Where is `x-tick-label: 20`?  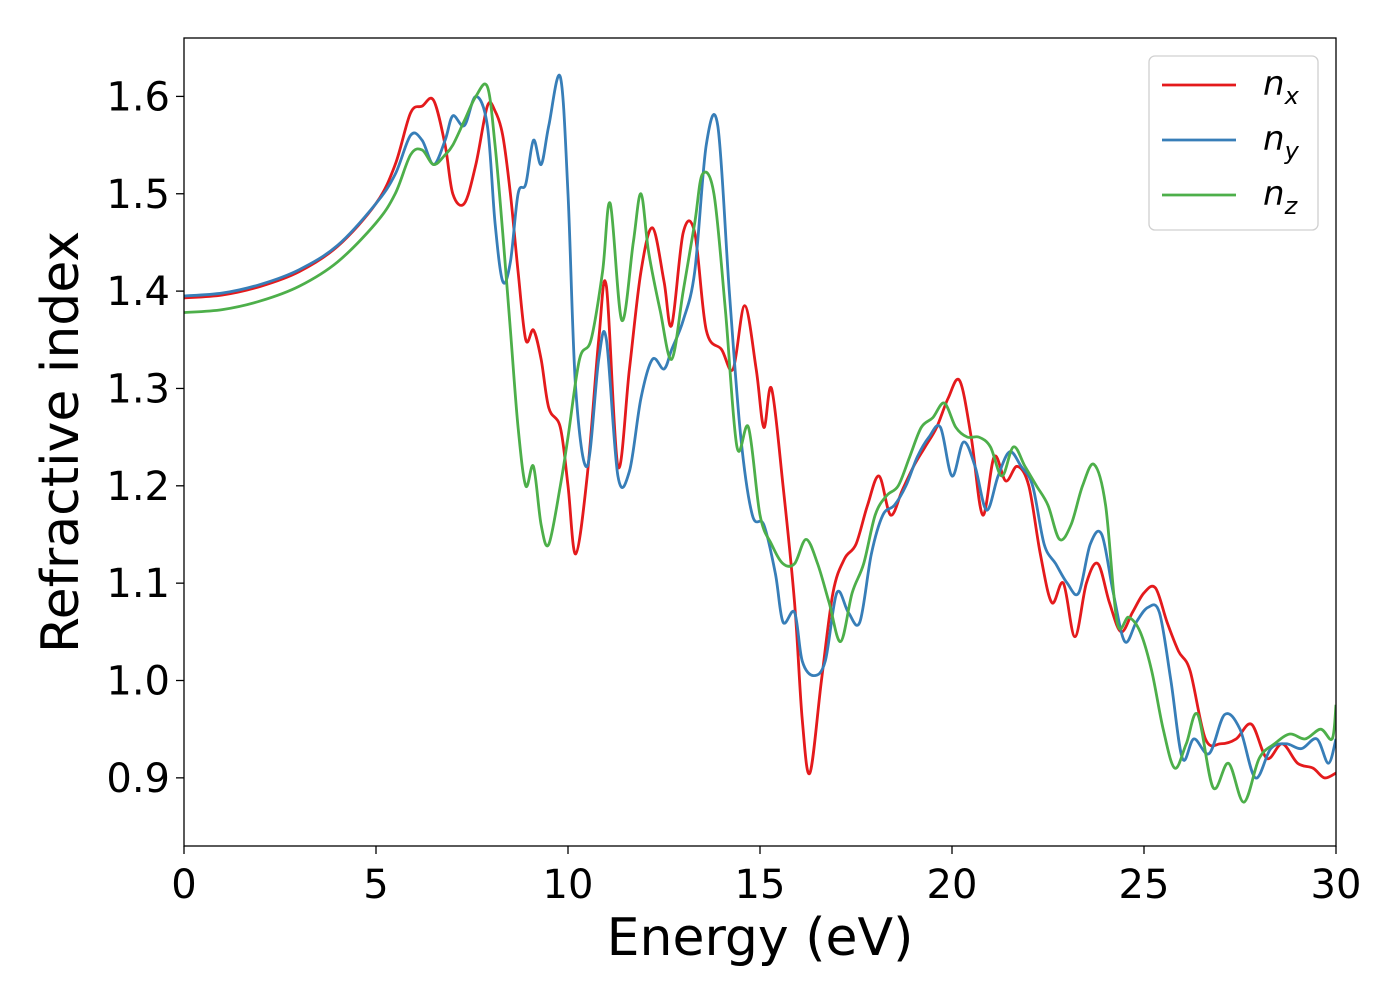
x-tick-label: 20 is located at coordinates (952, 885).